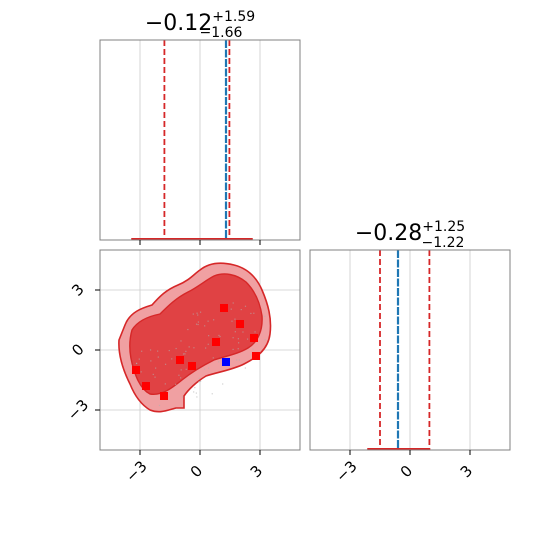  I want to click on hist-panel-2-bars, so click(398, 449).